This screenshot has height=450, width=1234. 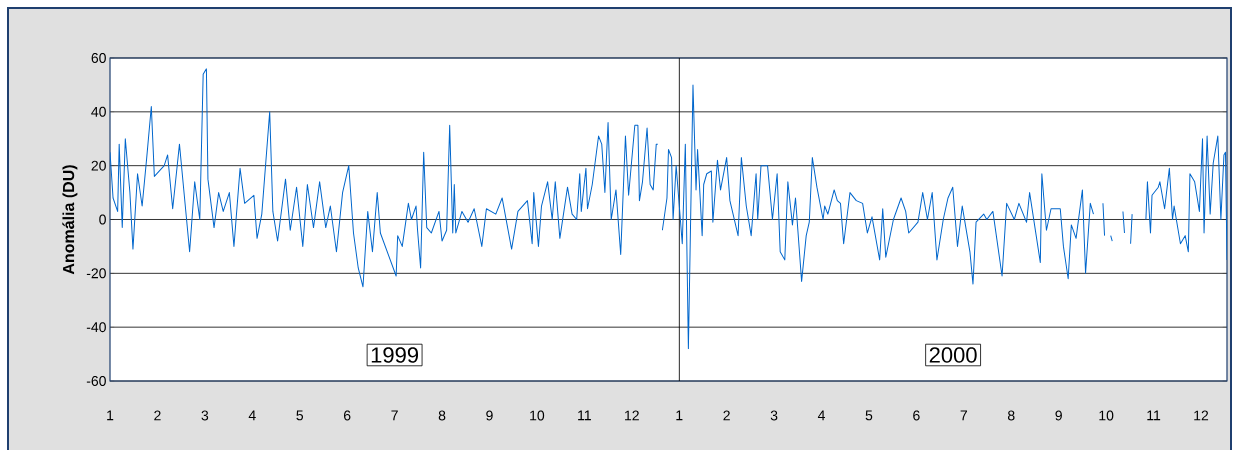 I want to click on y-tick-label: -20, so click(x=96, y=273).